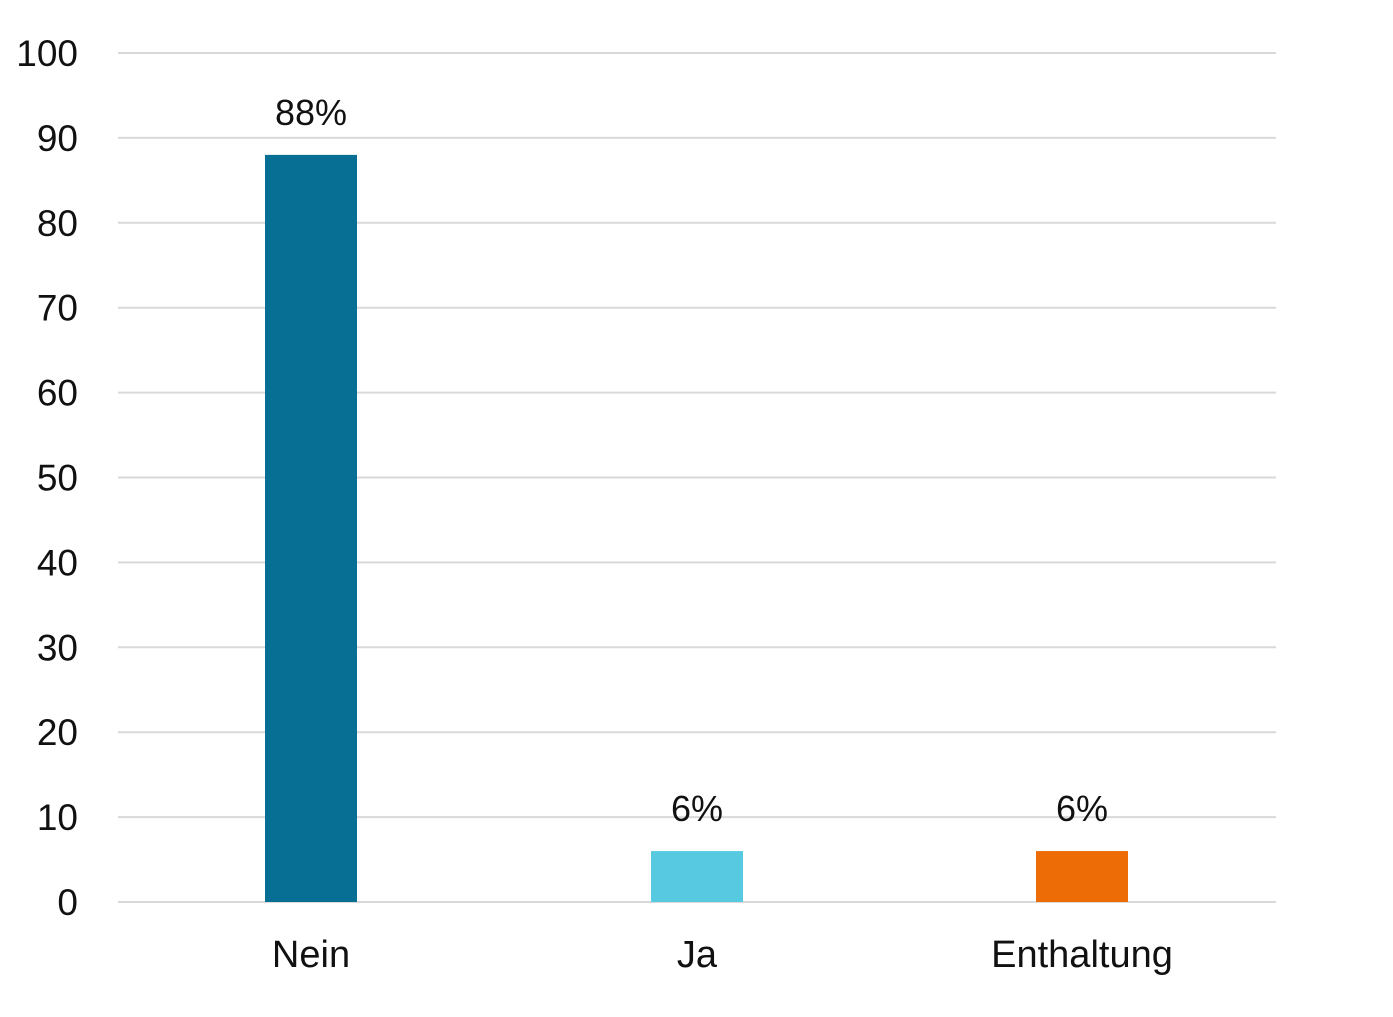 The image size is (1393, 1017). What do you see at coordinates (311, 528) in the screenshot?
I see `bar-nein` at bounding box center [311, 528].